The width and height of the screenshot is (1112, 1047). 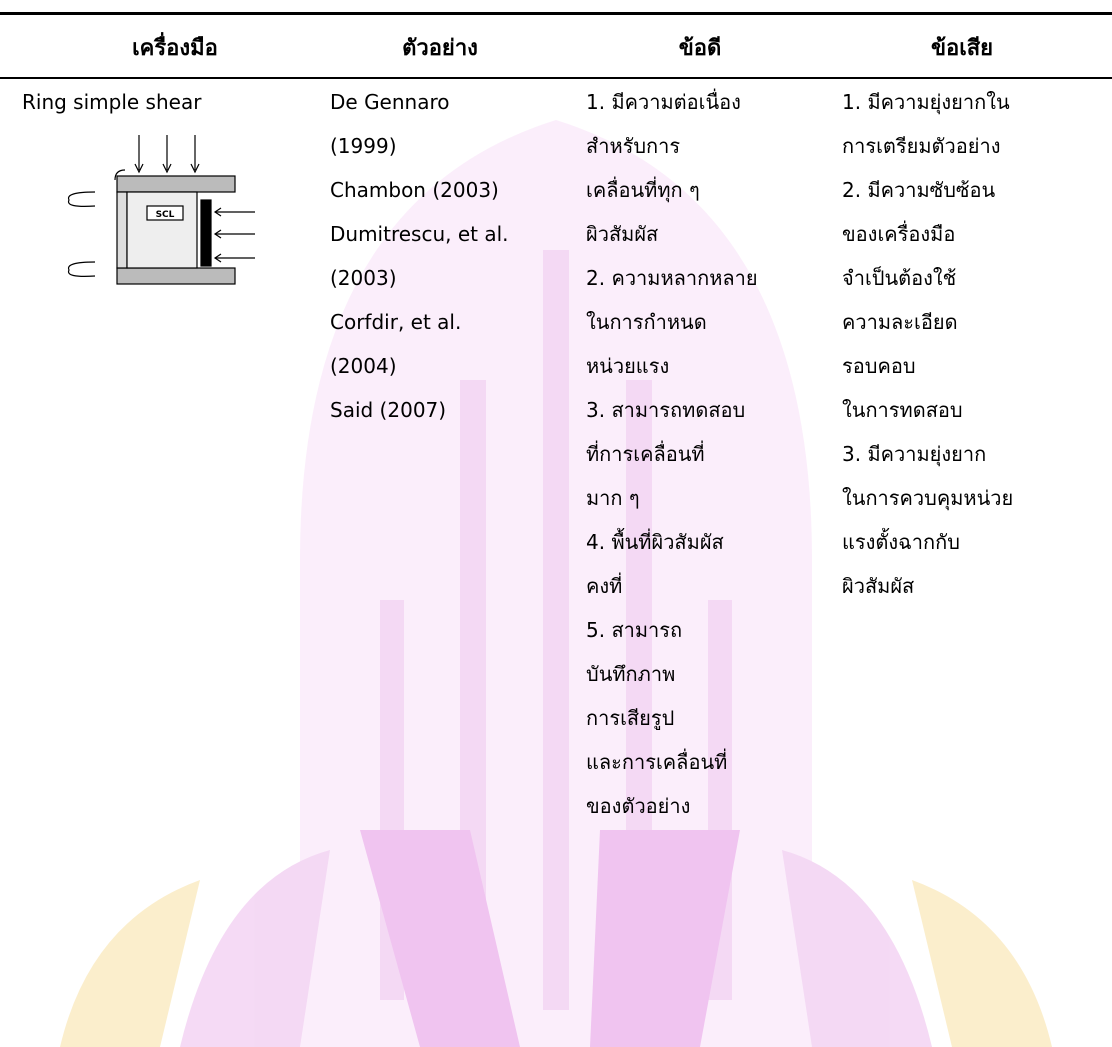 What do you see at coordinates (396, 322) in the screenshot?
I see `cell-line: Corfdir, et al.` at bounding box center [396, 322].